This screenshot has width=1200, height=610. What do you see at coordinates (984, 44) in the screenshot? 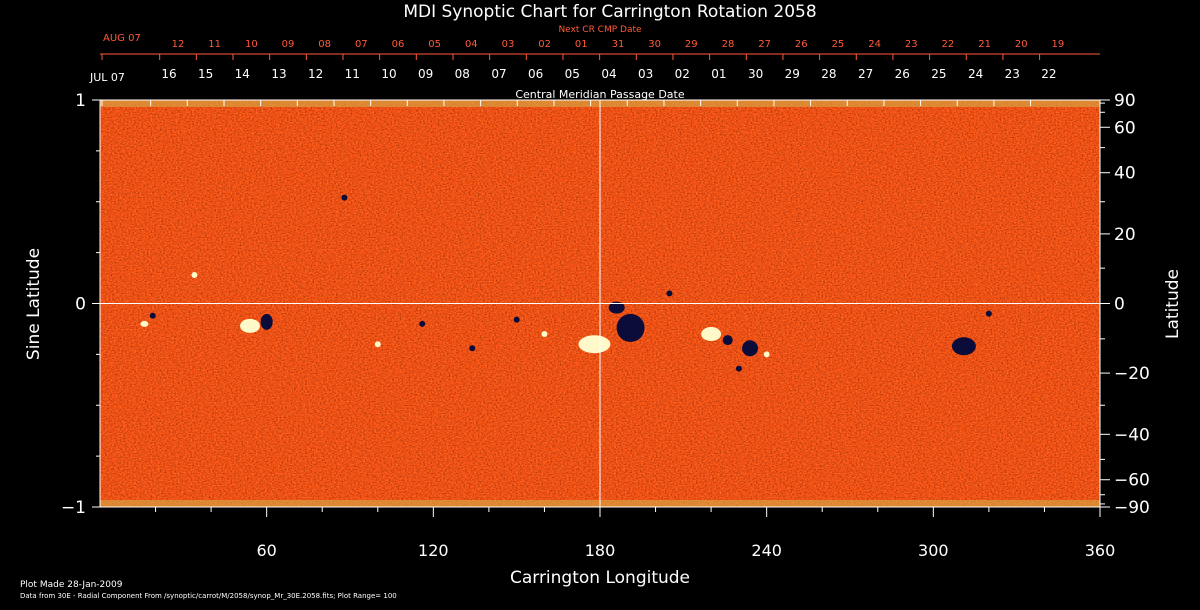
I see `top_axis_outer-date-label: 21` at bounding box center [984, 44].